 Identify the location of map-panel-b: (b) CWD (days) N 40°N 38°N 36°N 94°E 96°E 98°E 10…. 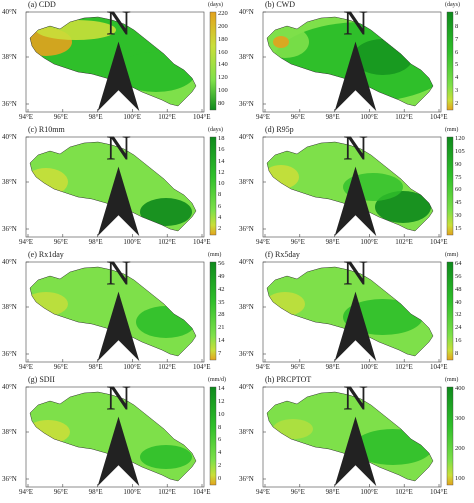
(355, 62).